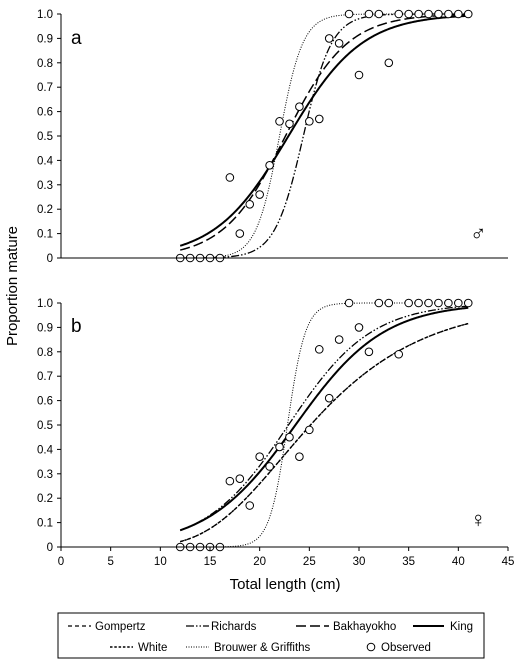  Describe the element at coordinates (45, 450) in the screenshot. I see `y-tick-label: 0.4` at that location.